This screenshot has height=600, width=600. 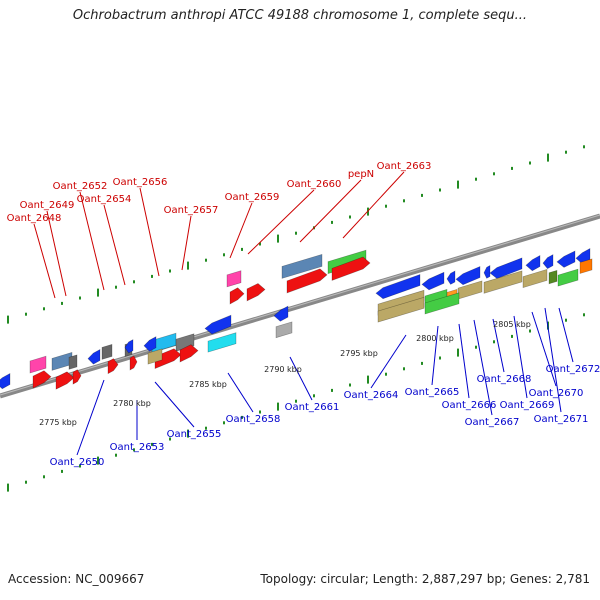 I want to click on kbp-label: 2775 kbp, so click(x=58, y=422).